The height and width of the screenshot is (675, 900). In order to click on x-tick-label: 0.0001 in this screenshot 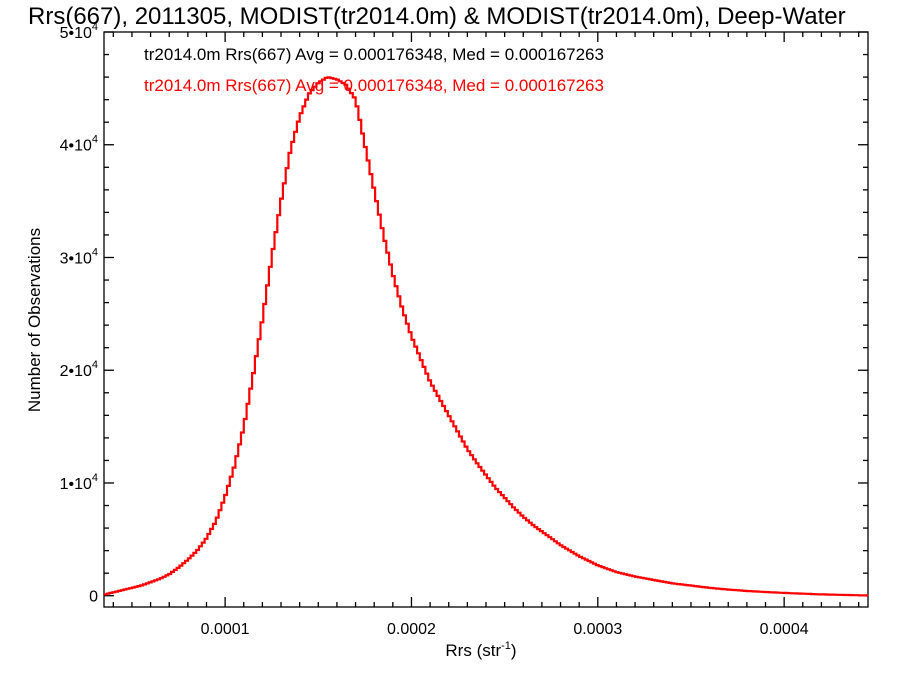, I will do `click(225, 629)`.